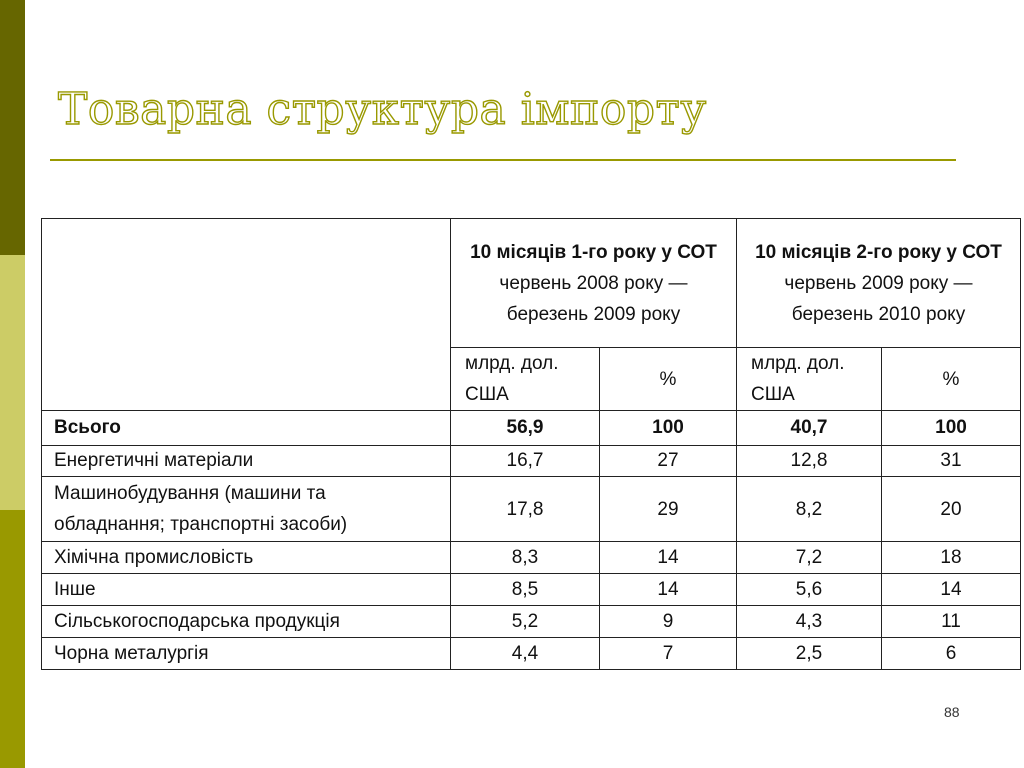 This screenshot has height=768, width=1024. Describe the element at coordinates (809, 621) in the screenshot. I see `row-amount-2: 4,3` at that location.